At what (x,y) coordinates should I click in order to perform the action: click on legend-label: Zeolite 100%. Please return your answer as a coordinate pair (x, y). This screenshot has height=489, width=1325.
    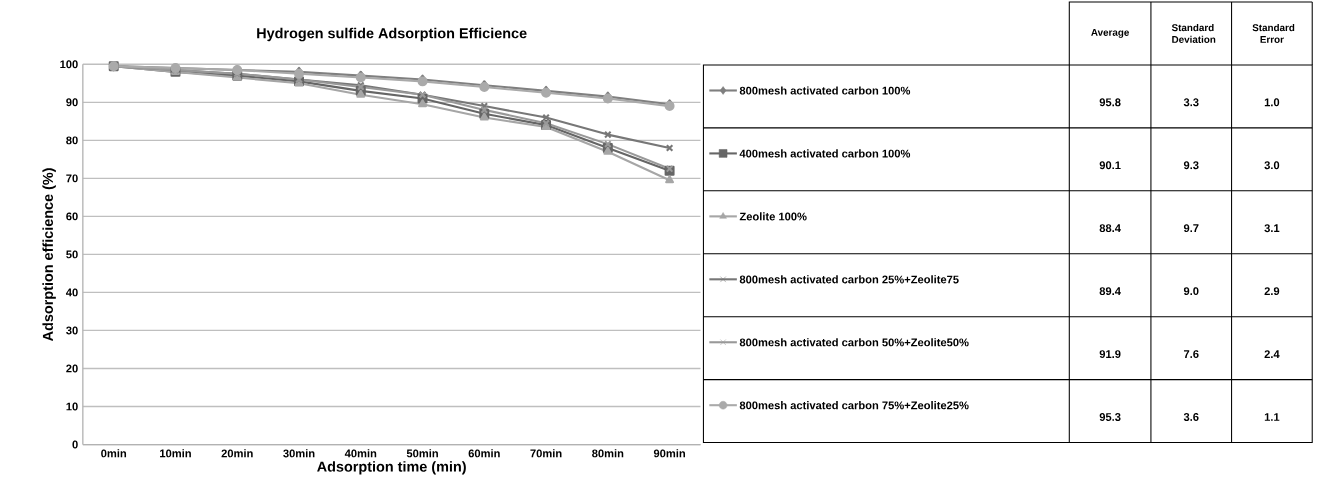
    Looking at the image, I should click on (773, 216).